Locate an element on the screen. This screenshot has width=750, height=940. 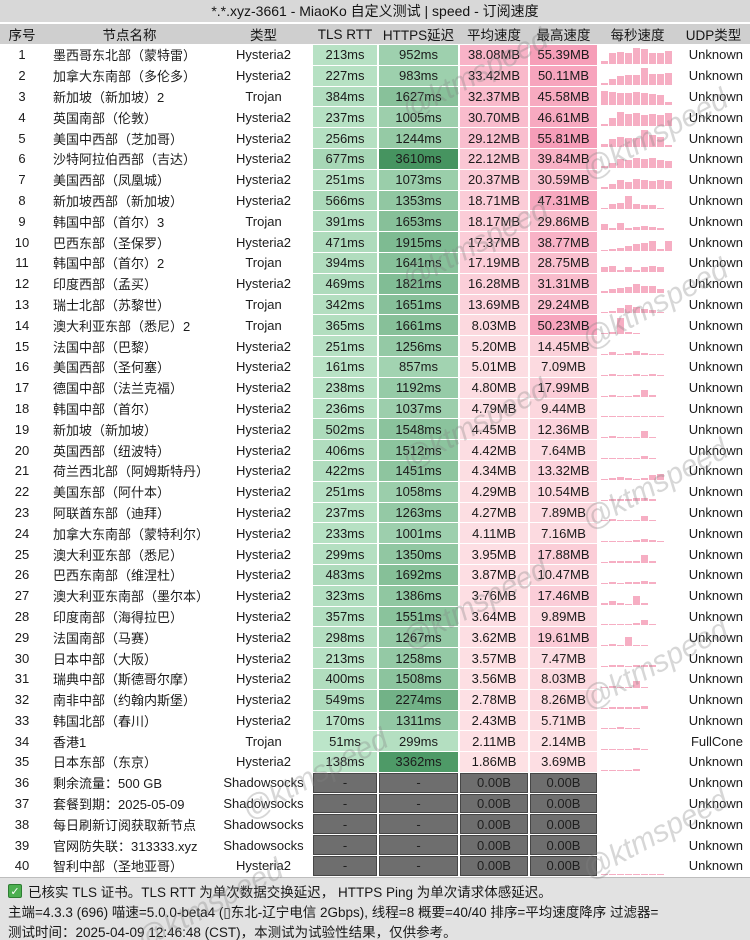
cell-avg-speed: 2.11MB is located at coordinates (494, 741).